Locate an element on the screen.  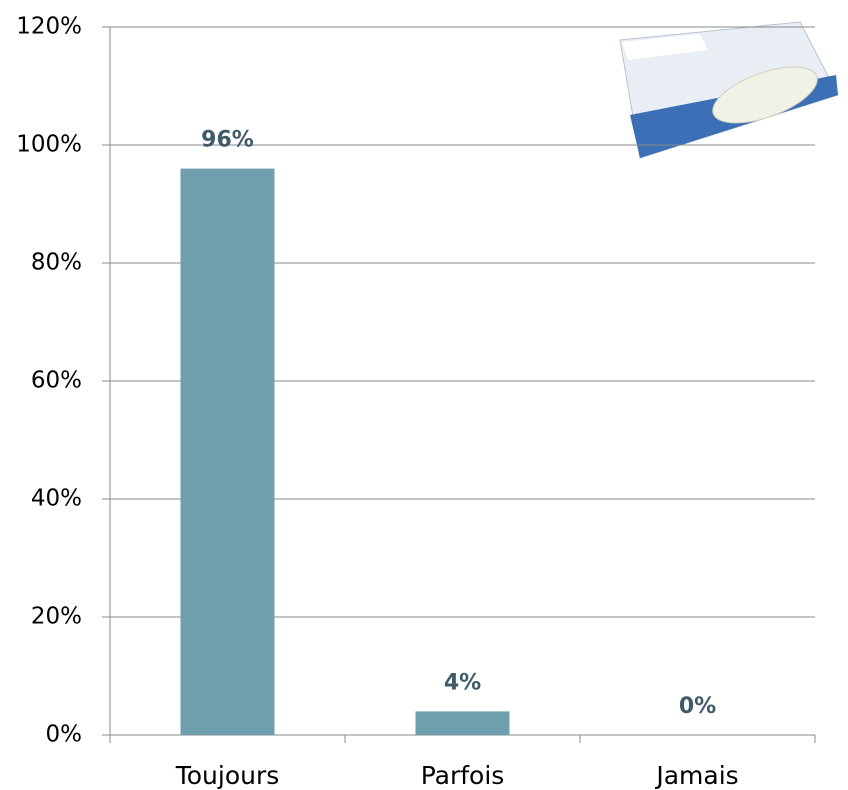
value-label: 96% is located at coordinates (227, 140).